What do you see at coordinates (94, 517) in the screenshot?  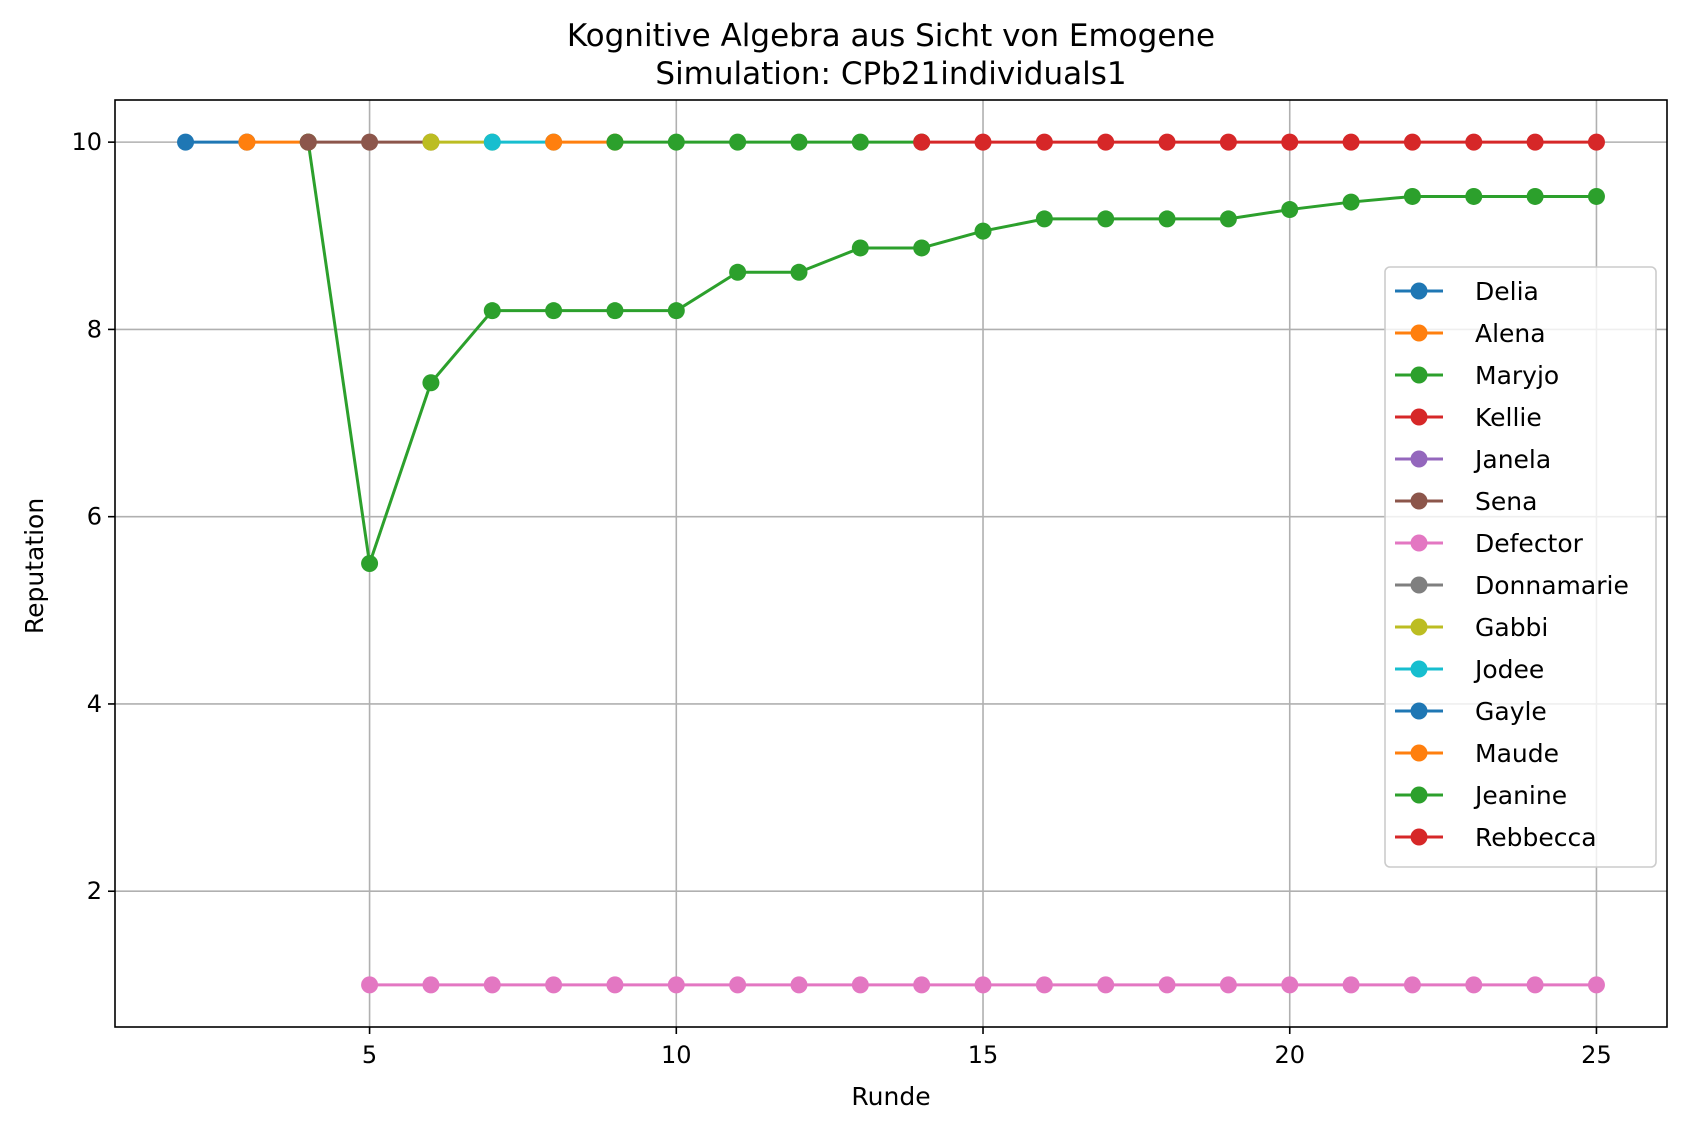 I see `y-tick-label: 6` at bounding box center [94, 517].